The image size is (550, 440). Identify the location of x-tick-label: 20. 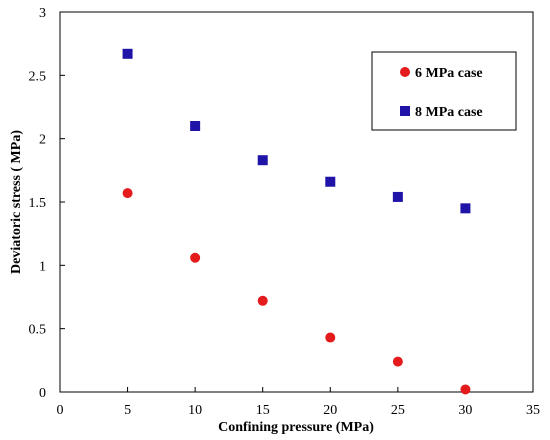
(330, 410).